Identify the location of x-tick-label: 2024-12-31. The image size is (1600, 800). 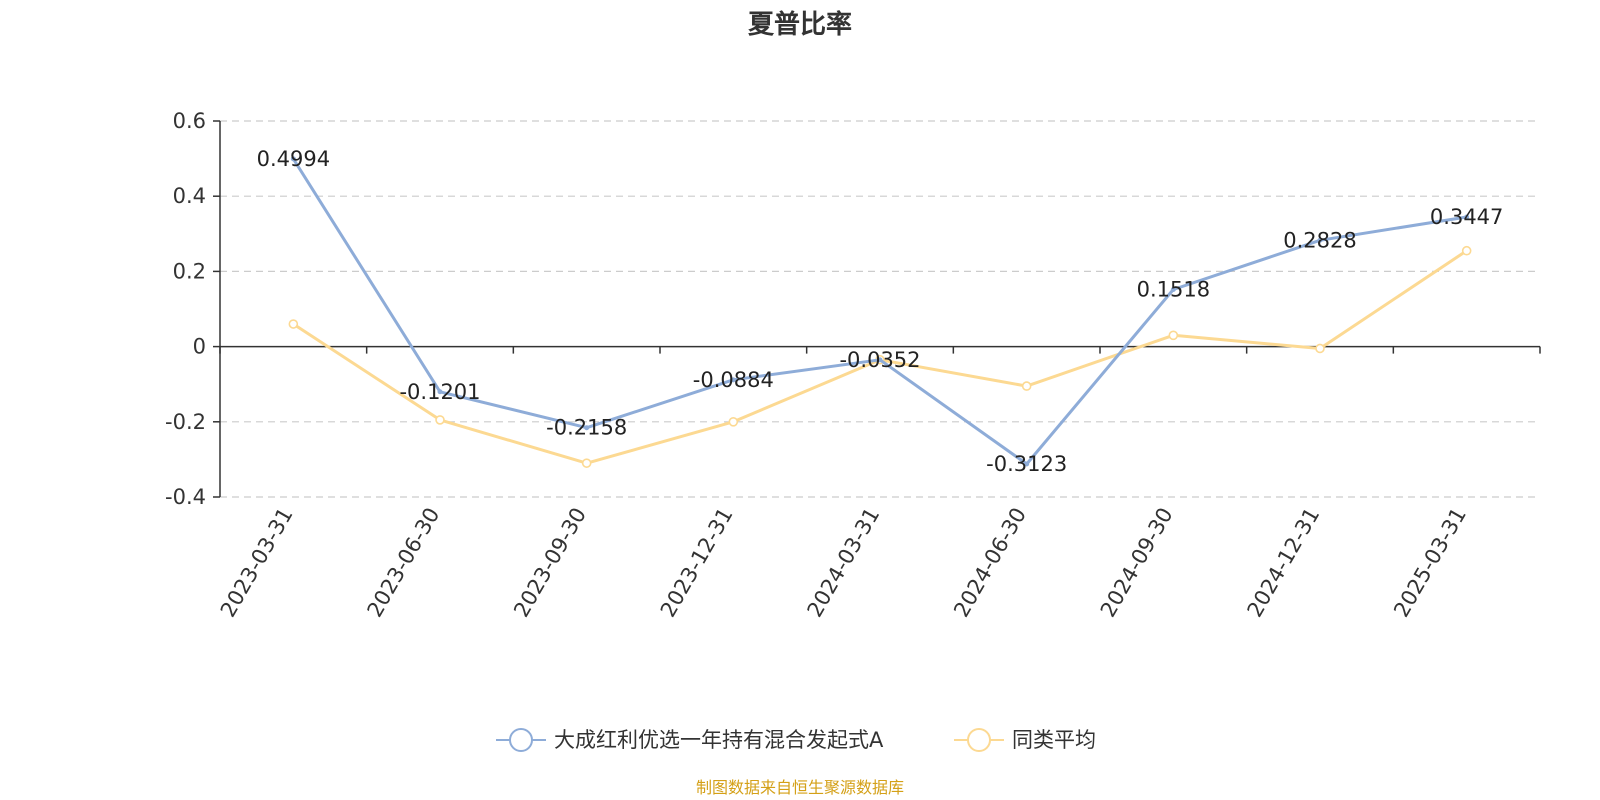
(1284, 563).